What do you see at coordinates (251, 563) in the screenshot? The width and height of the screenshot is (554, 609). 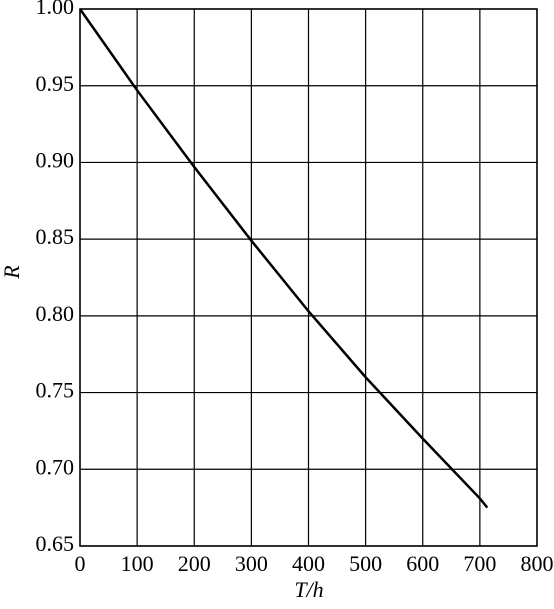 I see `x-tick-label: 300` at bounding box center [251, 563].